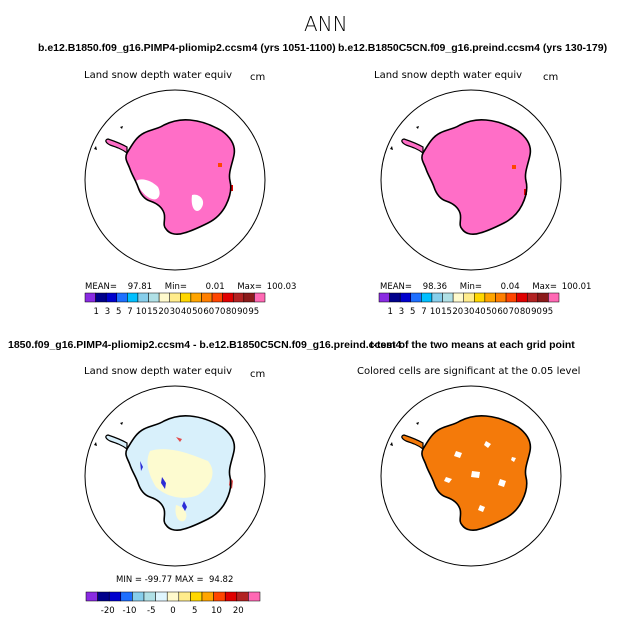 The image size is (642, 642). Describe the element at coordinates (502, 312) in the screenshot. I see `panel2-colorbar-tick-label: 60` at that location.